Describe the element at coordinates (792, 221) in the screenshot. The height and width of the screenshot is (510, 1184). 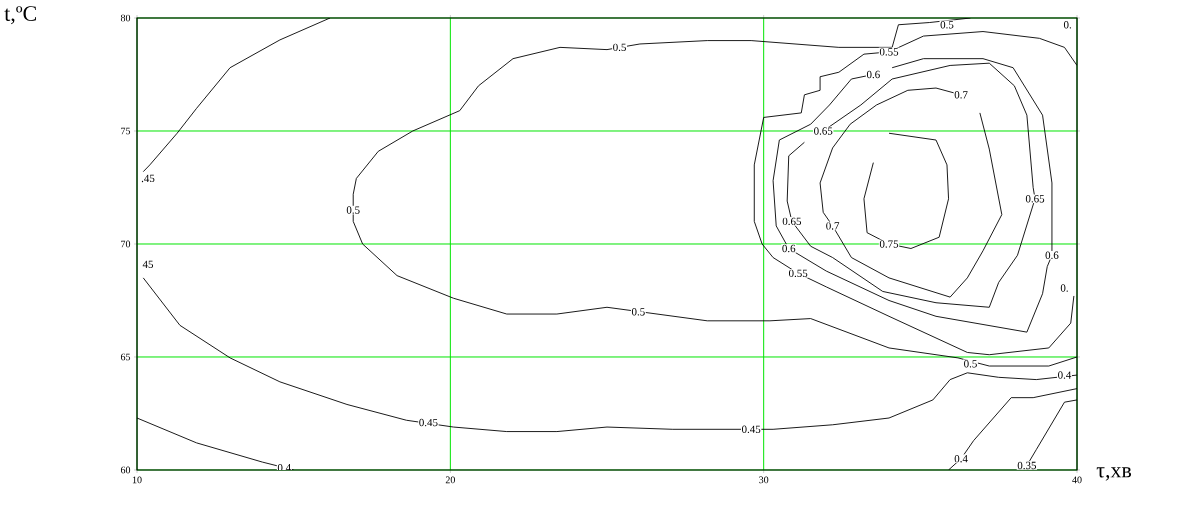
I see `annotation: 0.65` at that location.